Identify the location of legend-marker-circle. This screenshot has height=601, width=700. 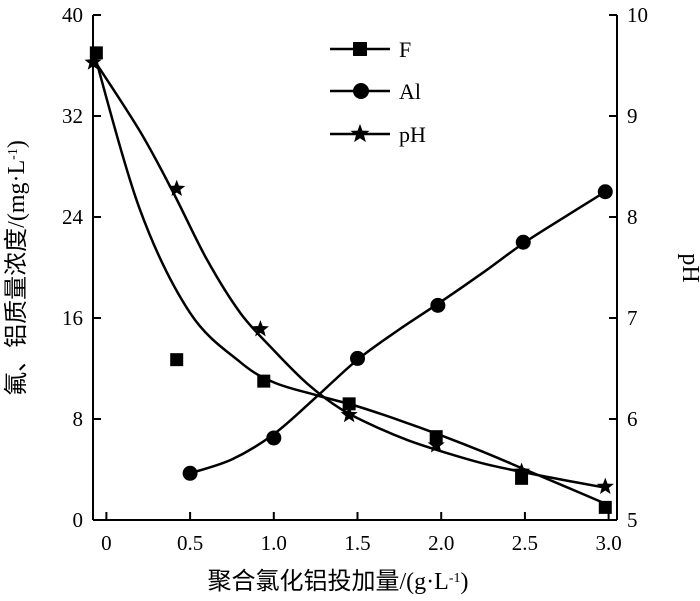
(361, 91).